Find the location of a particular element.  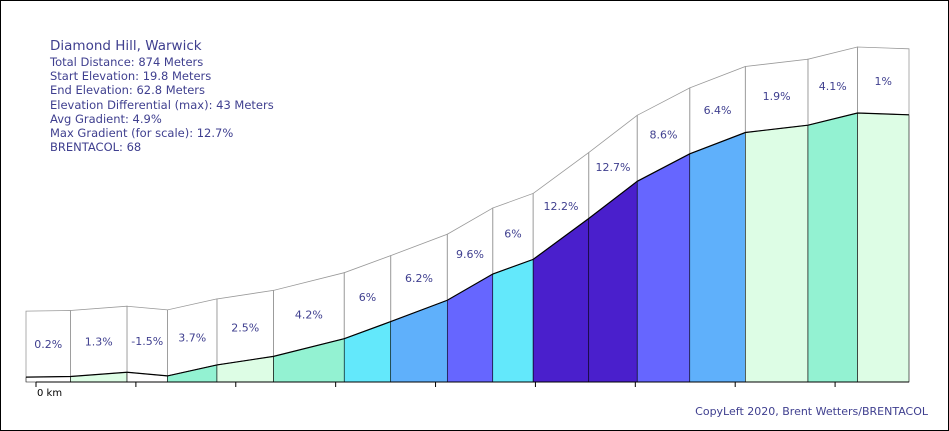

gradient-label: 4.1% is located at coordinates (833, 86).